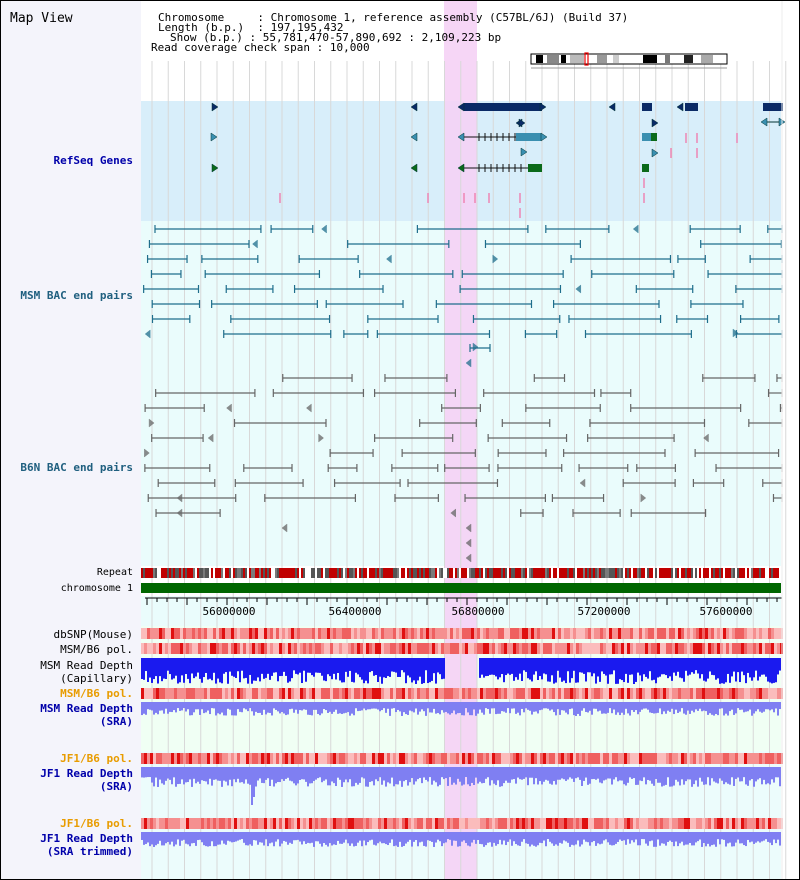  What do you see at coordinates (96, 649) in the screenshot?
I see `track-label-msm-b6-pol-1: MSM/B6 pol.` at bounding box center [96, 649].